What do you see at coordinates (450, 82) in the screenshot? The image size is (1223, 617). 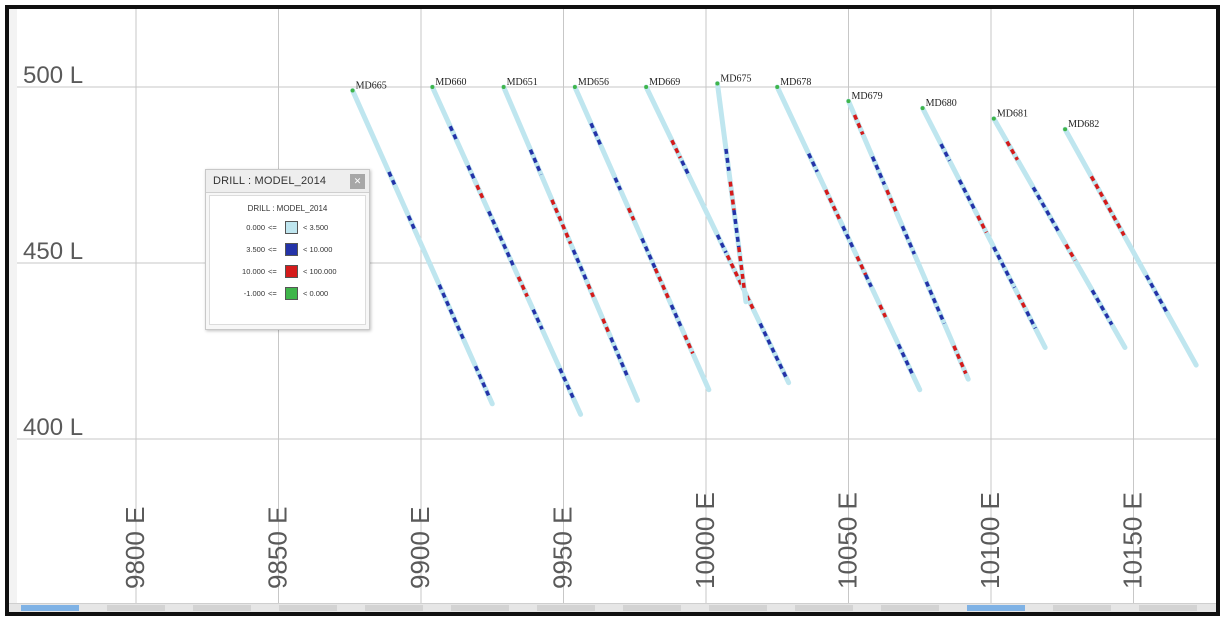 I see `hole-label: MD660` at bounding box center [450, 82].